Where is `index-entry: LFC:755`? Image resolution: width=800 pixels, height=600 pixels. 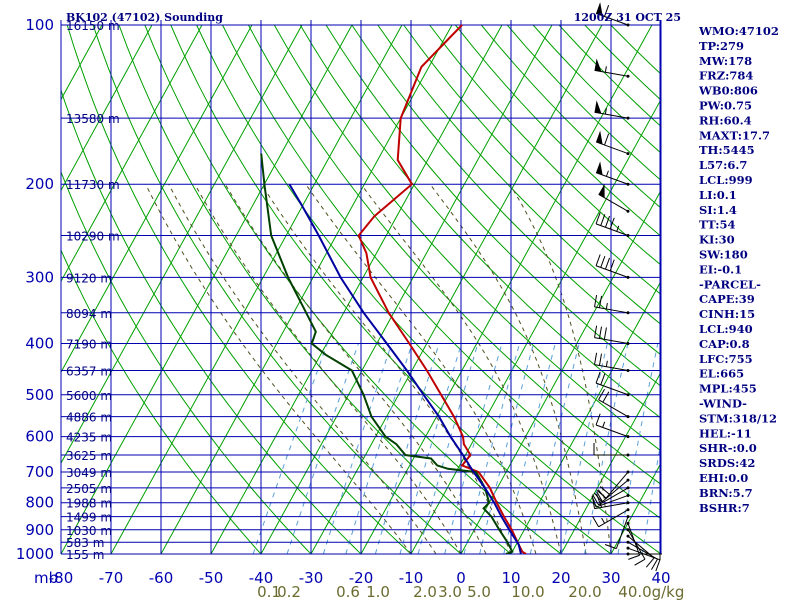
index-entry: LFC:755 is located at coordinates (726, 359).